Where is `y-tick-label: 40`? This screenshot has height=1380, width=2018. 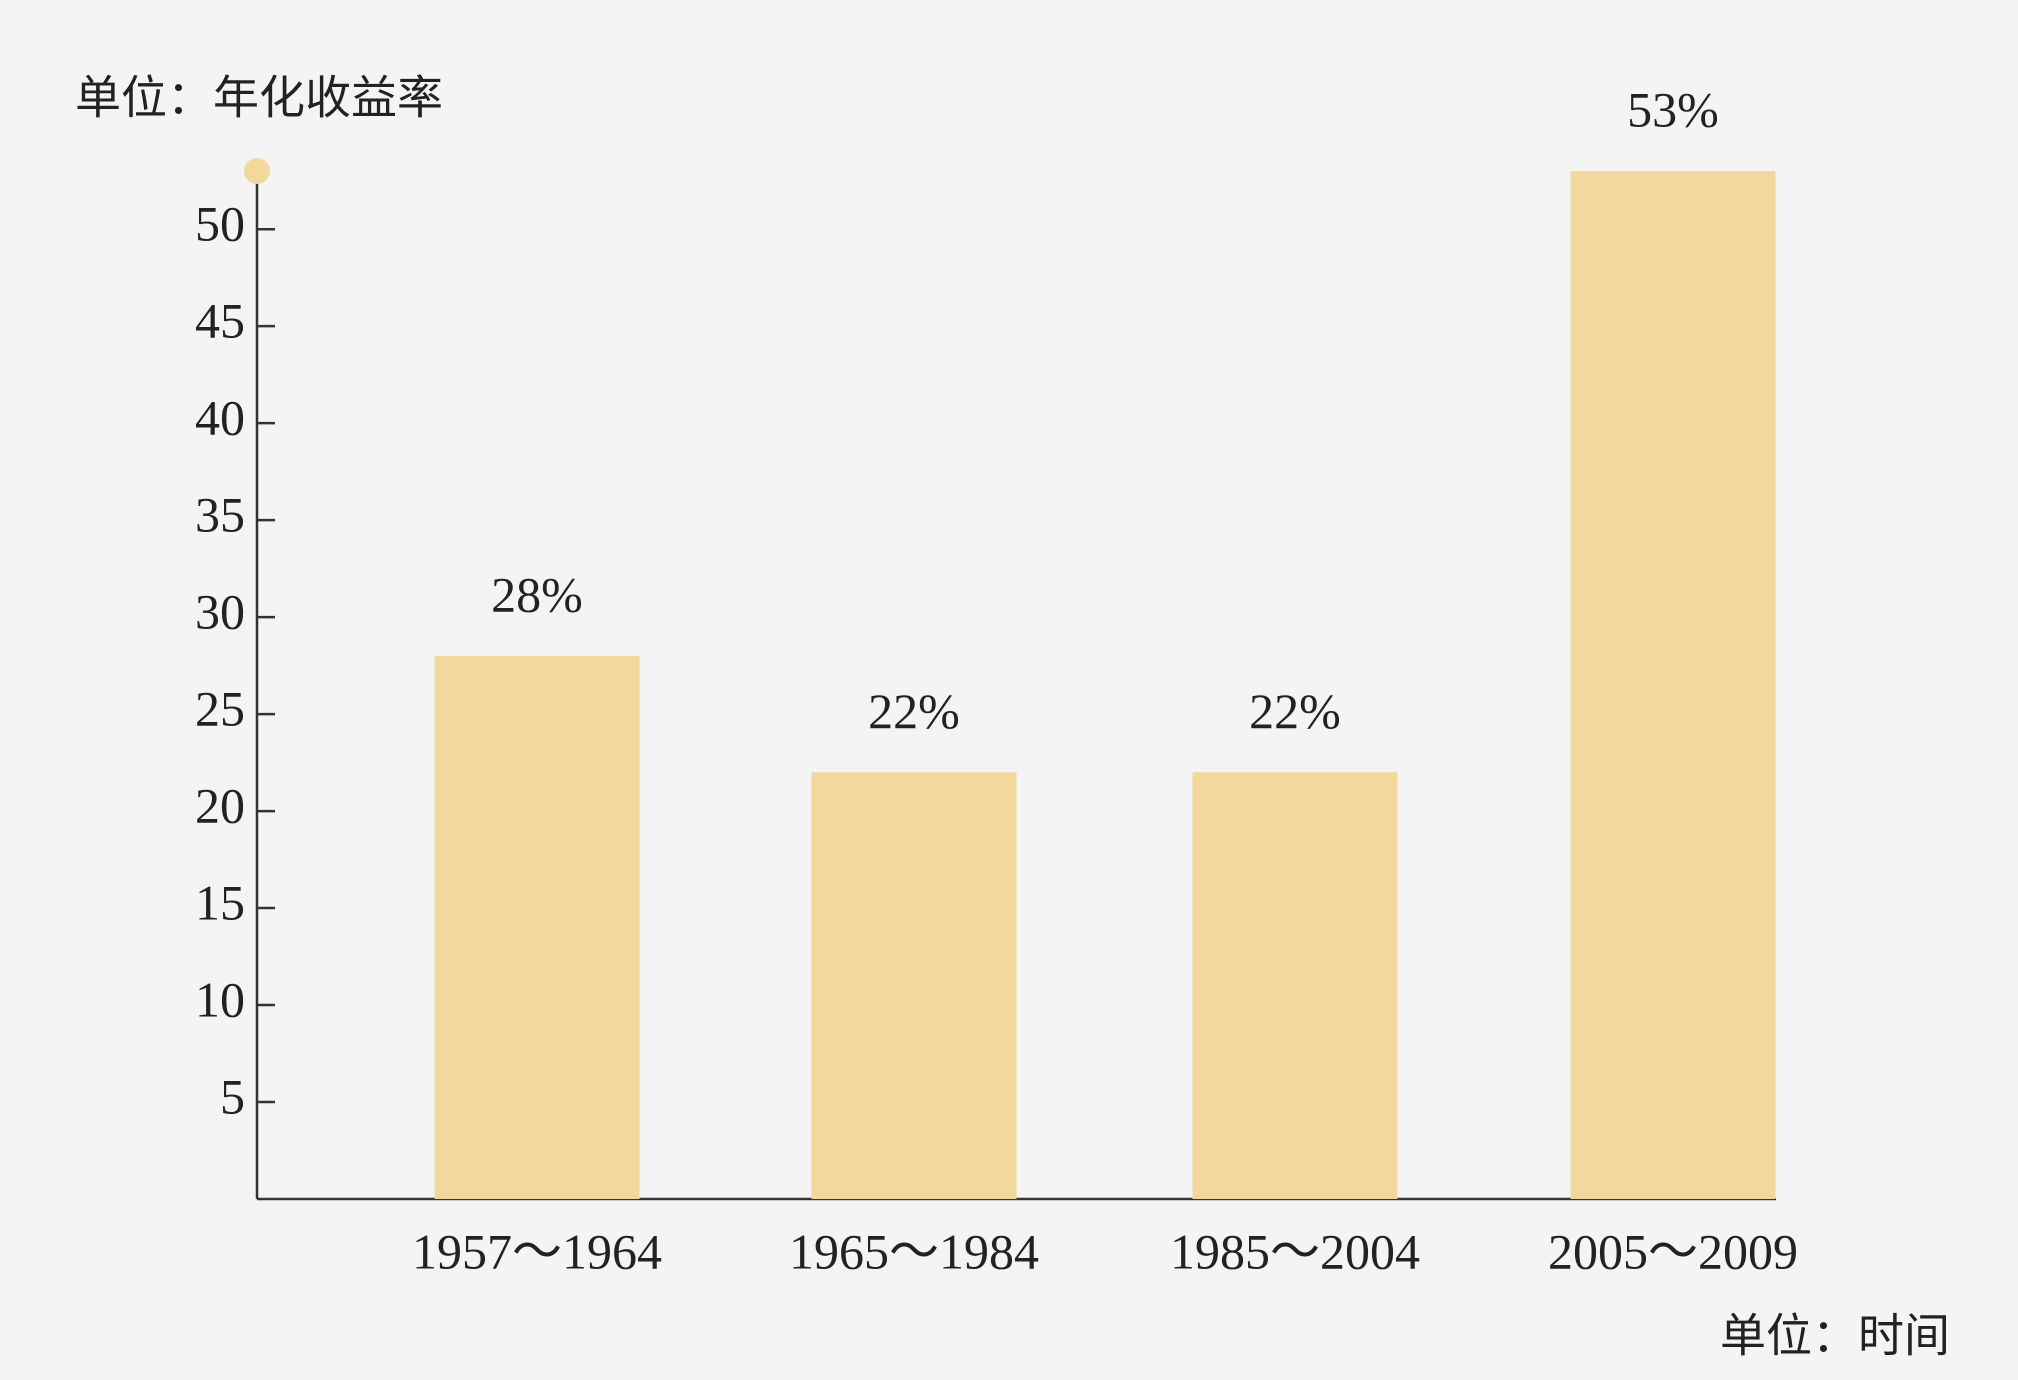
y-tick-label: 40 is located at coordinates (220, 418).